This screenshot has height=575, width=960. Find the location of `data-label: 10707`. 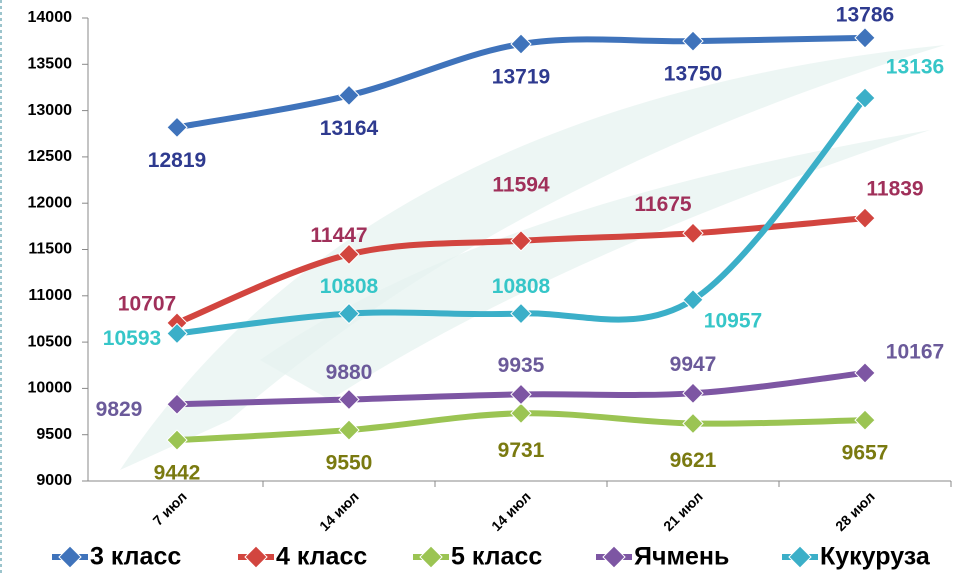

data-label: 10707 is located at coordinates (147, 303).